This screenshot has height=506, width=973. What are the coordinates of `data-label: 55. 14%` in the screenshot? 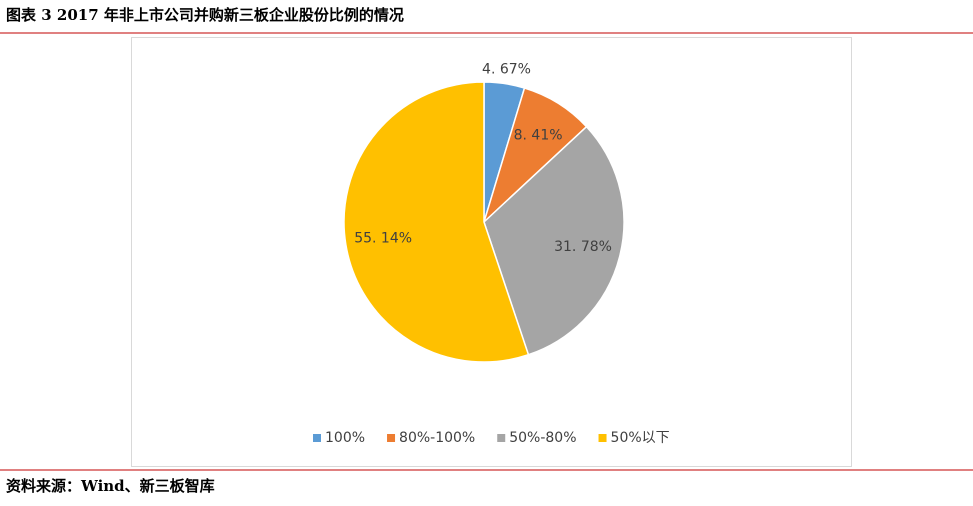 It's located at (383, 238).